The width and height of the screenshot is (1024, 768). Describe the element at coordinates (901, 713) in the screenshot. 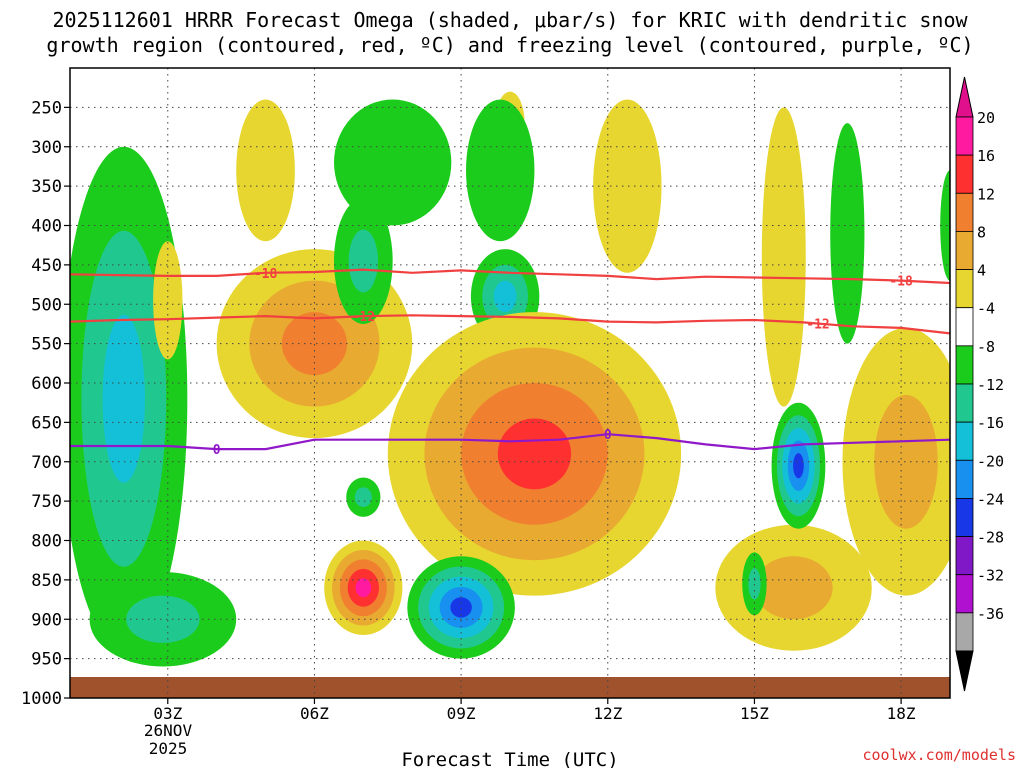

I see `x-tick-label-18Z: 18Z` at that location.